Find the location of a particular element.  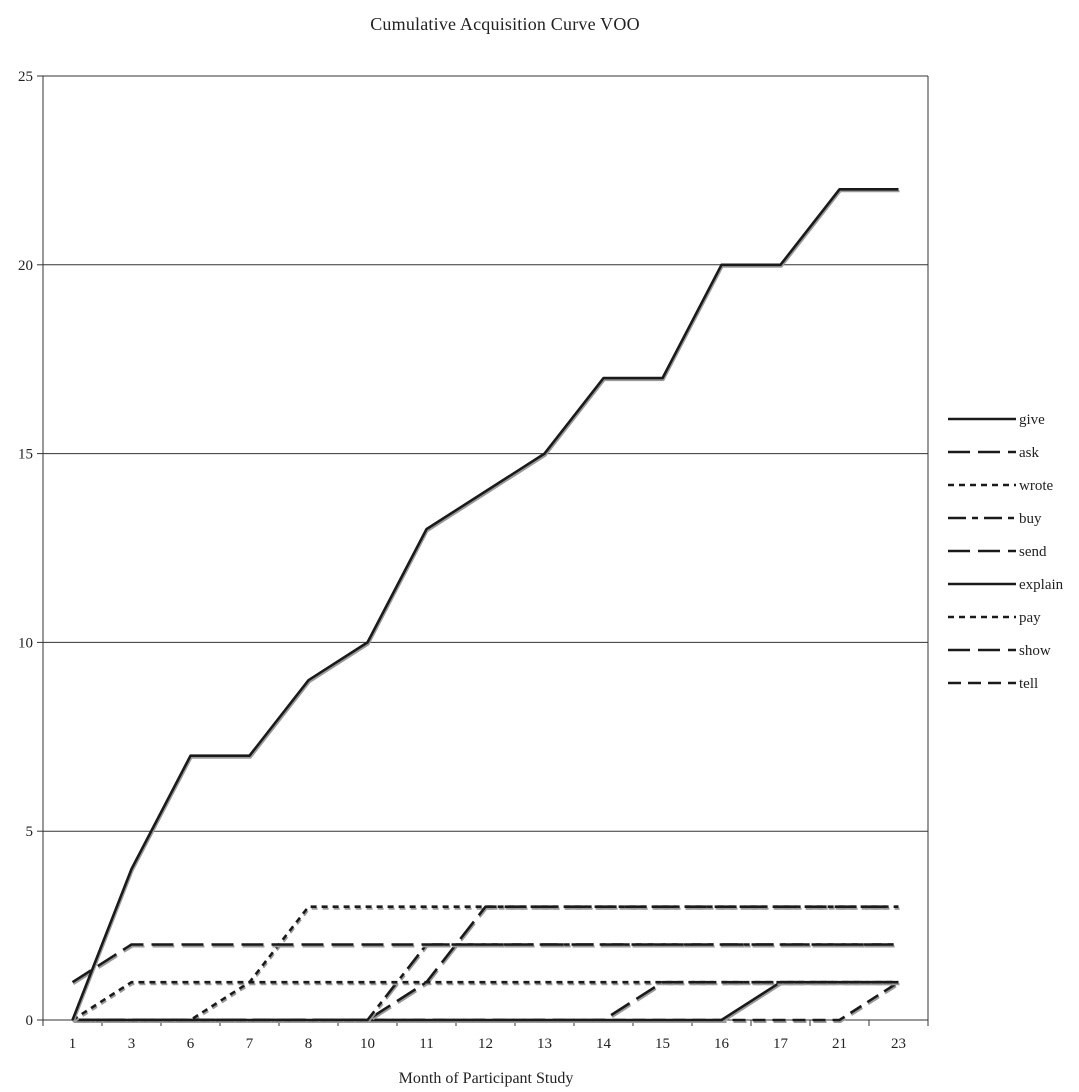

legend-label: give is located at coordinates (1032, 420).